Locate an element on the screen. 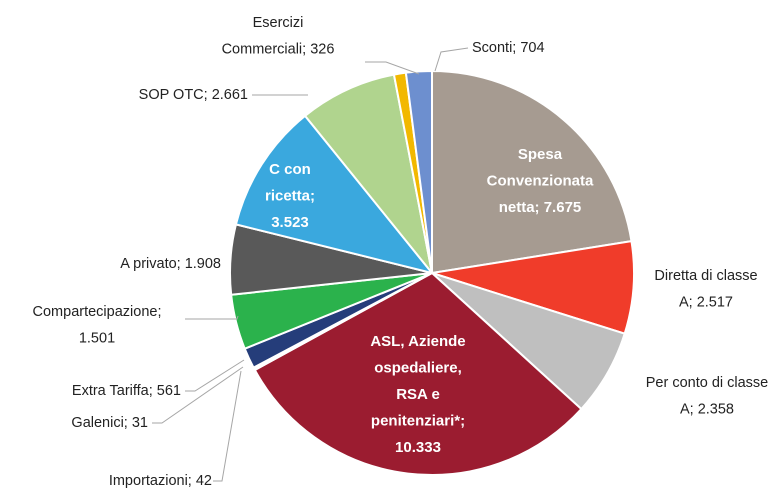 The image size is (781, 490). slice-label: Extra Tariffa; 561 is located at coordinates (126, 391).